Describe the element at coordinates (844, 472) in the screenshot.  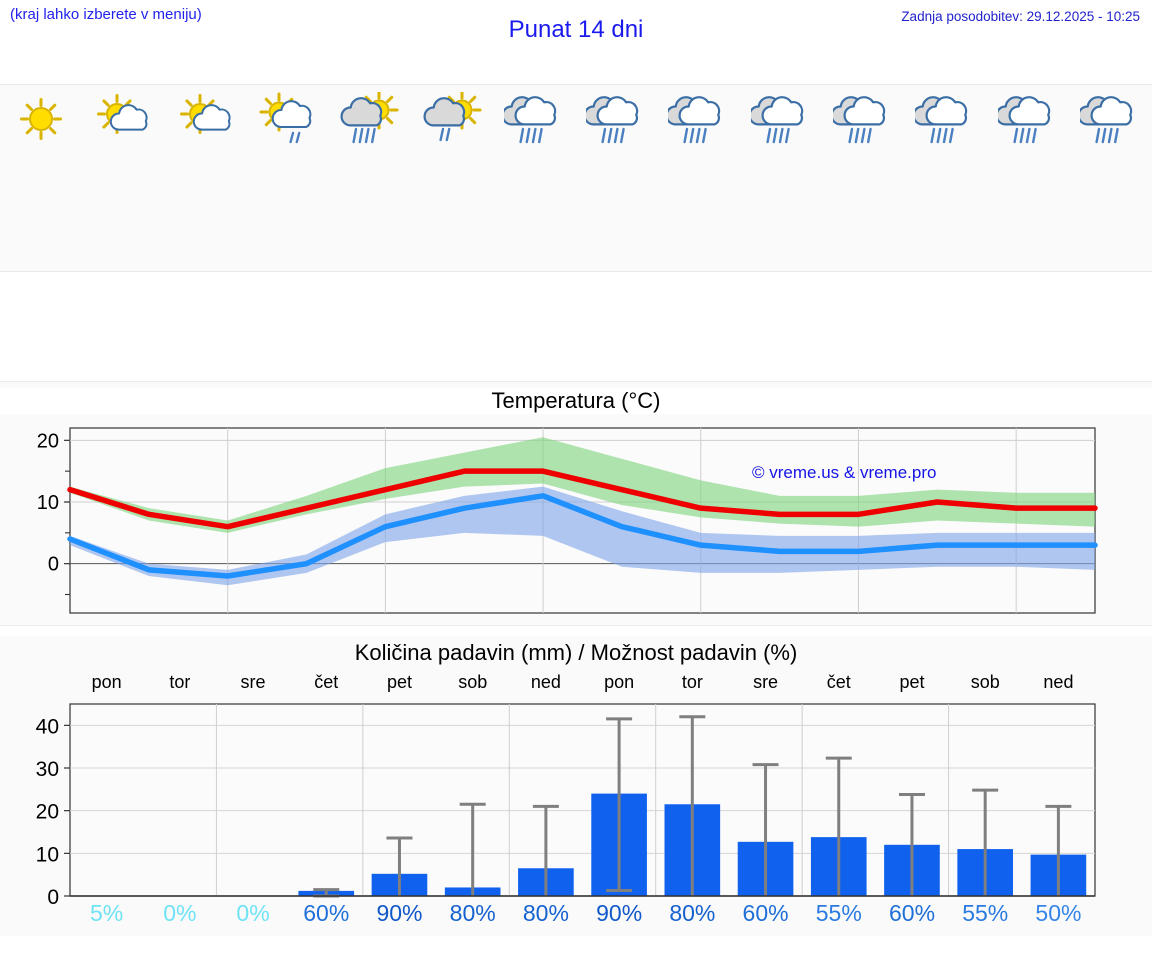
I see `copyright-label: © vreme.us & vreme.pro` at that location.